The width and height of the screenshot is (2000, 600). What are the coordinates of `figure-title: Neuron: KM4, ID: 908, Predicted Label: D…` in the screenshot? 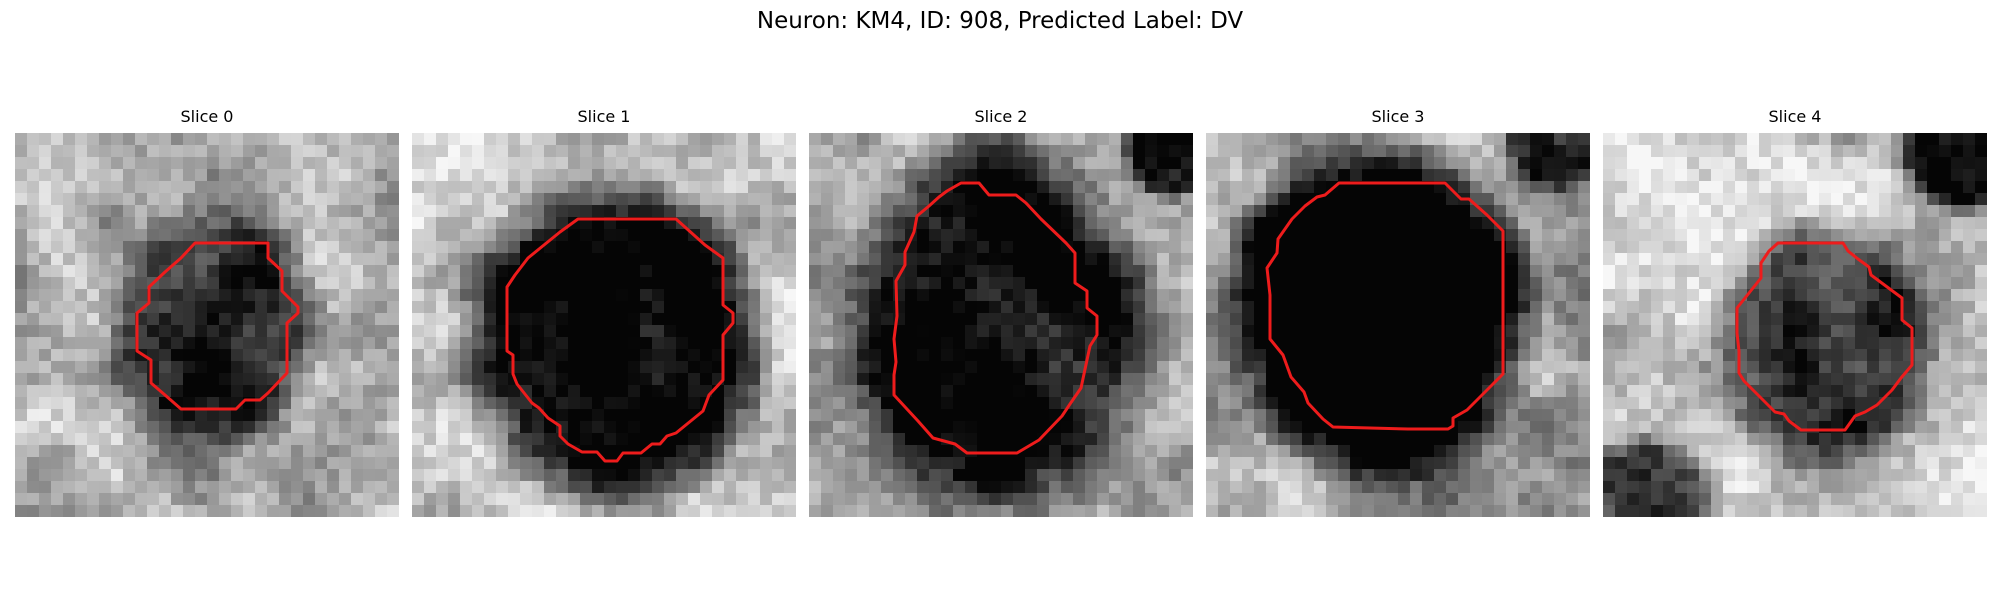 It's located at (1000, 21).